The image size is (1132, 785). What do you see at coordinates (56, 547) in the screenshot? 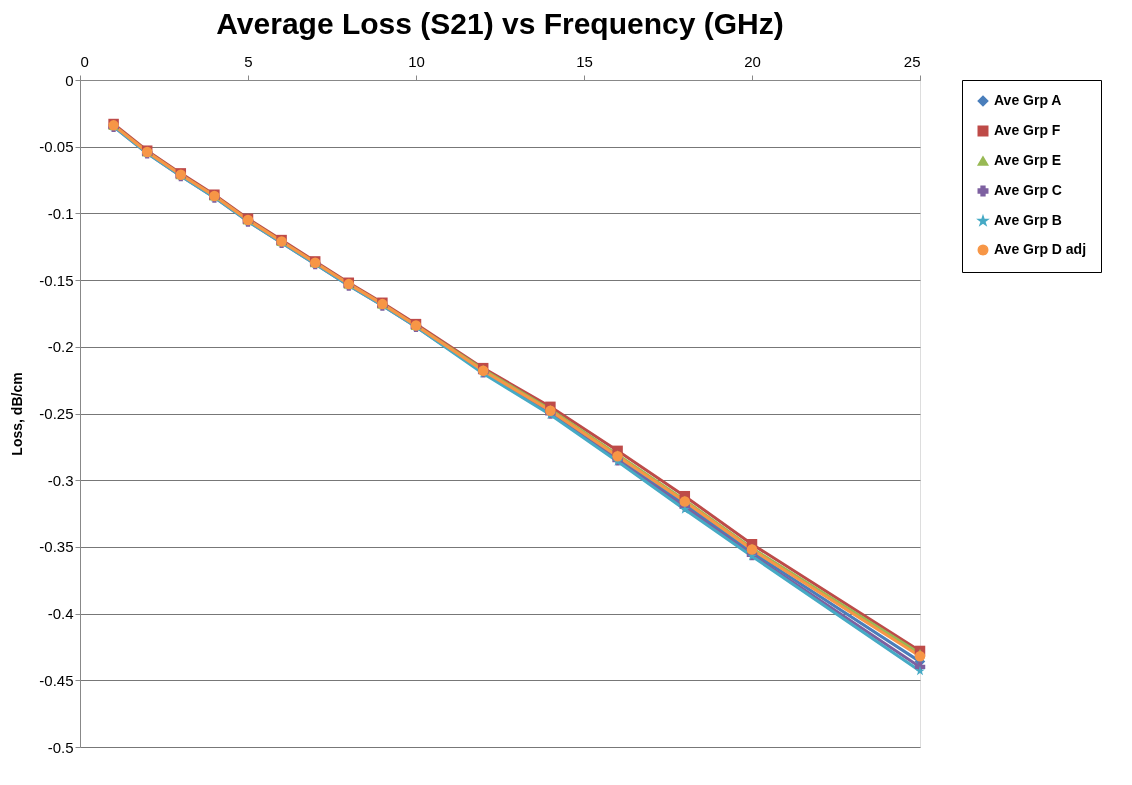
I see `y-tick-label: -0.35` at bounding box center [56, 547].